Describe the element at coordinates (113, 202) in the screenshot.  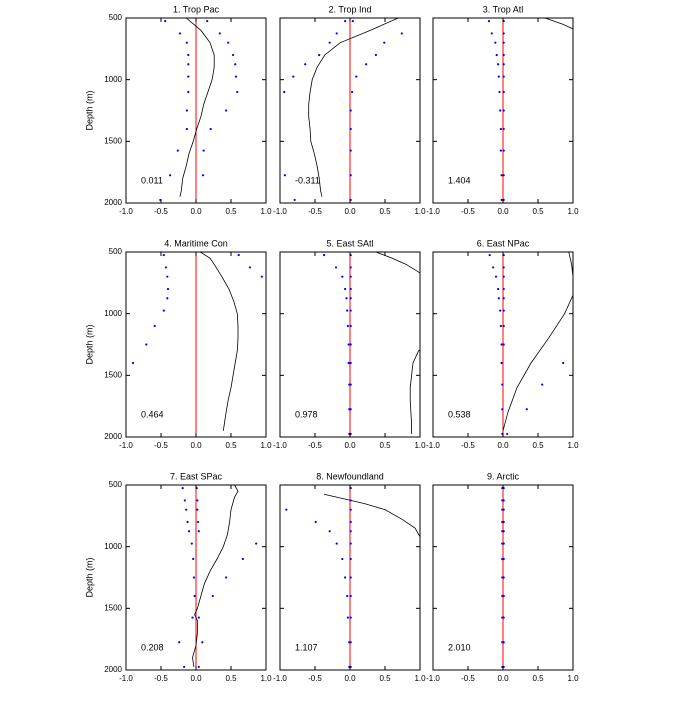
I see `y-tick-label: 2000` at that location.